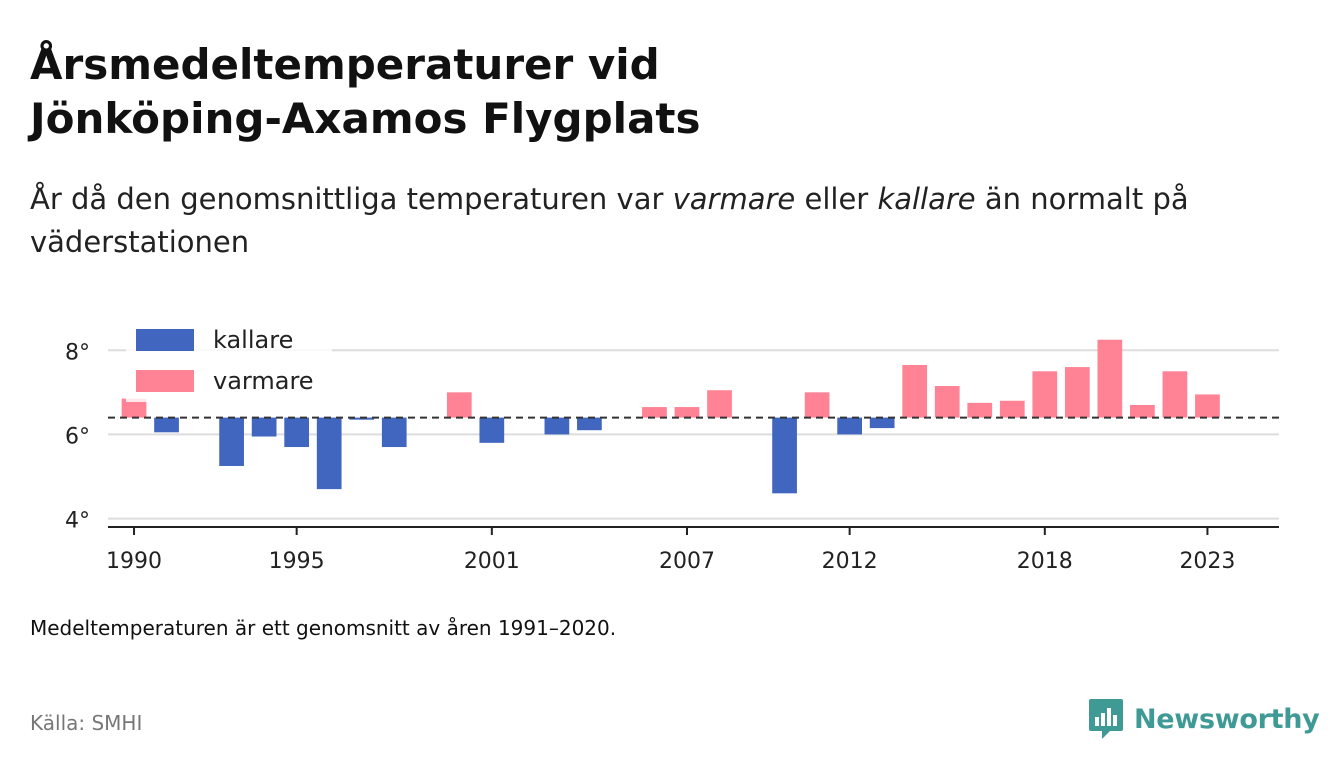 Image resolution: width=1340 pixels, height=771 pixels. What do you see at coordinates (1142, 411) in the screenshot?
I see `bar-2021` at bounding box center [1142, 411].